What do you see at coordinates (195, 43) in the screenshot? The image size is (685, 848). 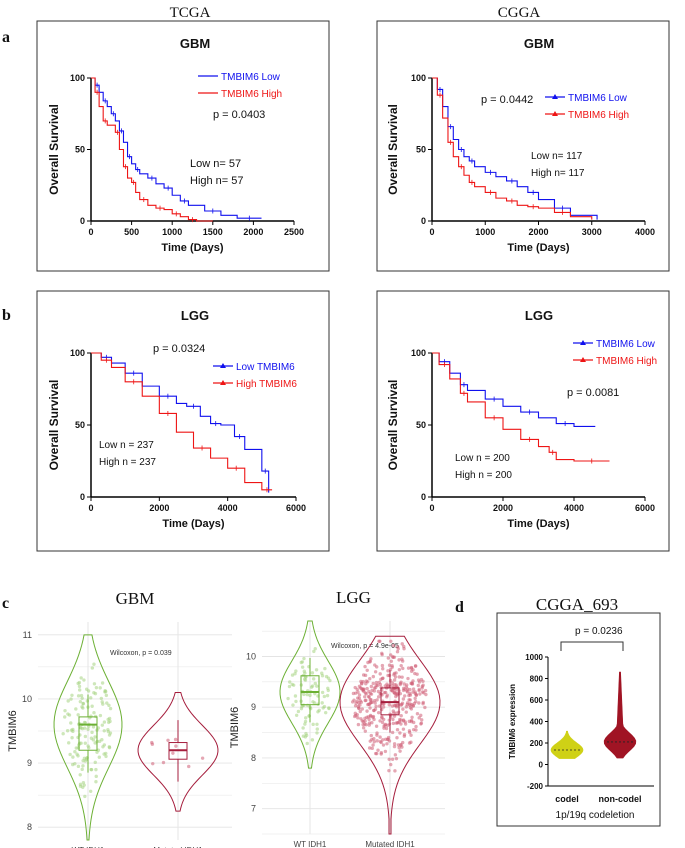 I see `chart-title: GBM` at bounding box center [195, 43].